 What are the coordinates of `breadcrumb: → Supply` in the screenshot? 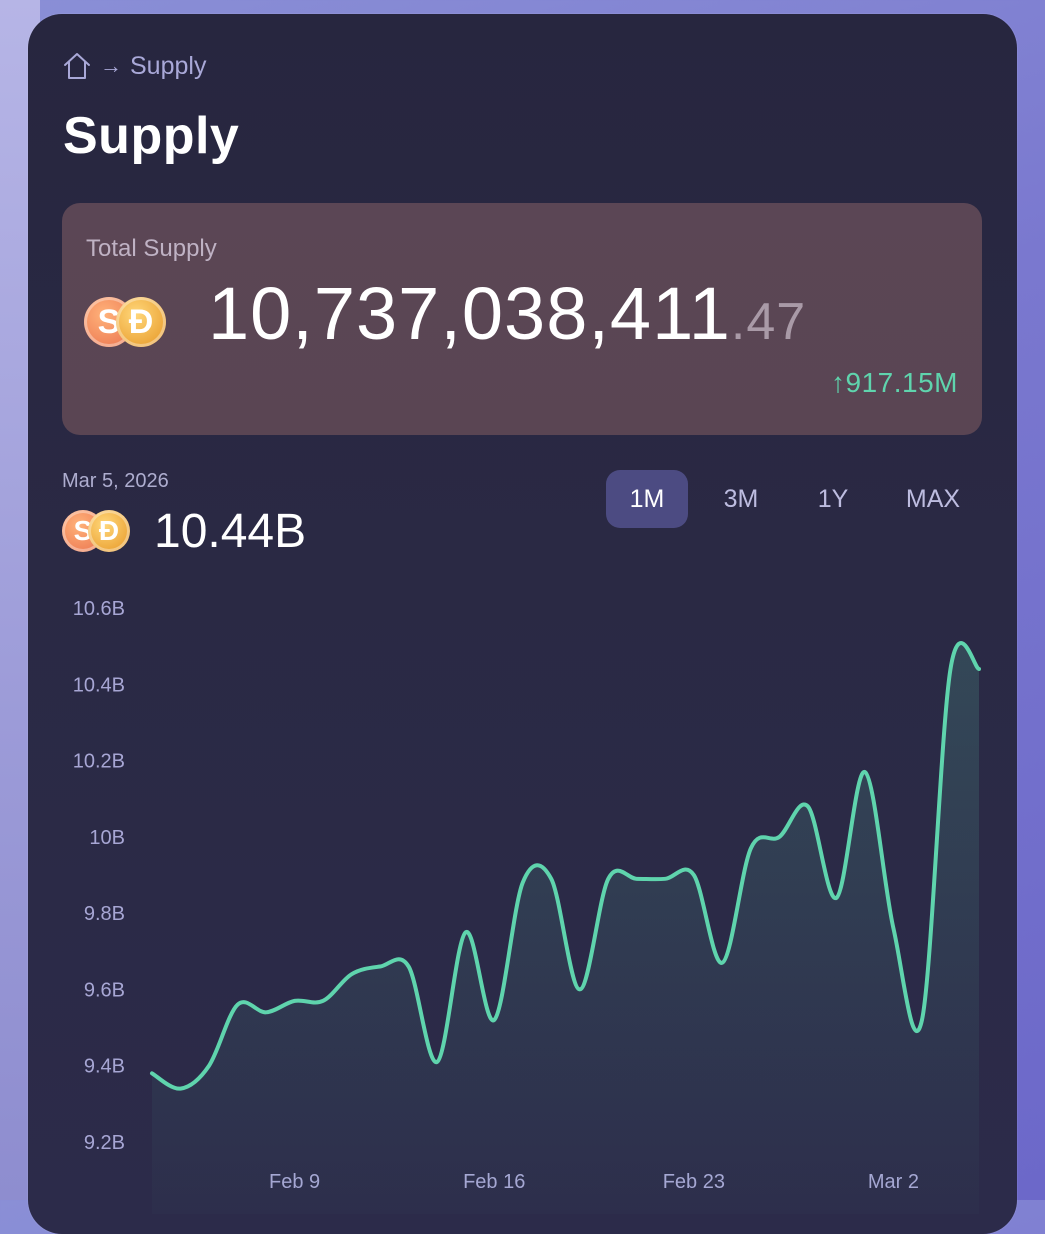 It's located at (134, 66).